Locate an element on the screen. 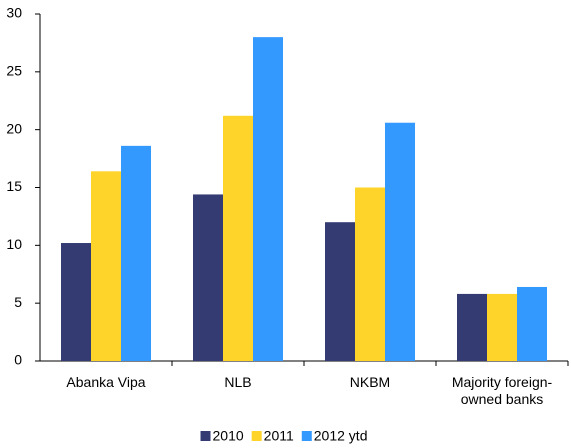 The image size is (571, 448). legend-label: 2011 is located at coordinates (279, 436).